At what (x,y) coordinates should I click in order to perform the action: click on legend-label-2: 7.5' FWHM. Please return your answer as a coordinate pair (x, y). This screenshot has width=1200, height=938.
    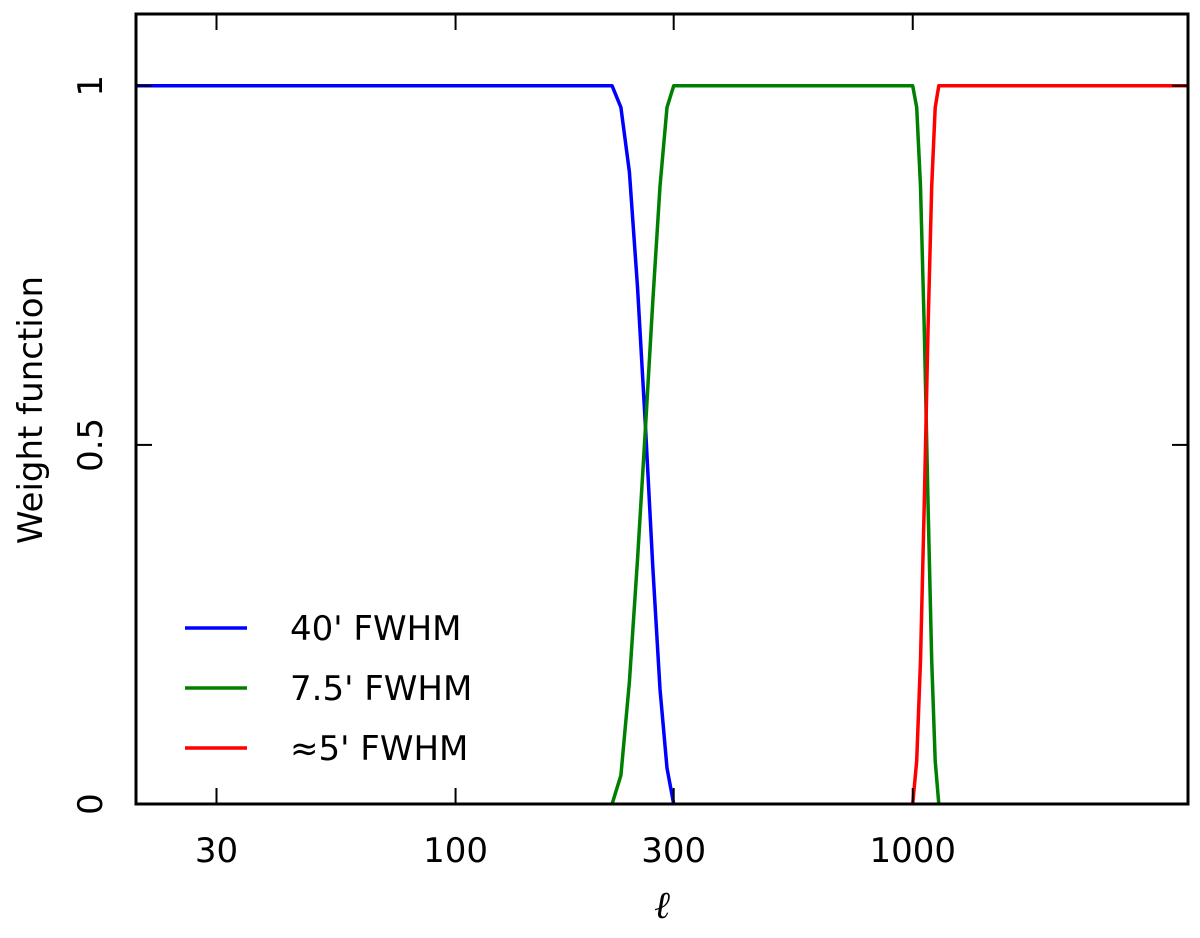
    Looking at the image, I should click on (381, 689).